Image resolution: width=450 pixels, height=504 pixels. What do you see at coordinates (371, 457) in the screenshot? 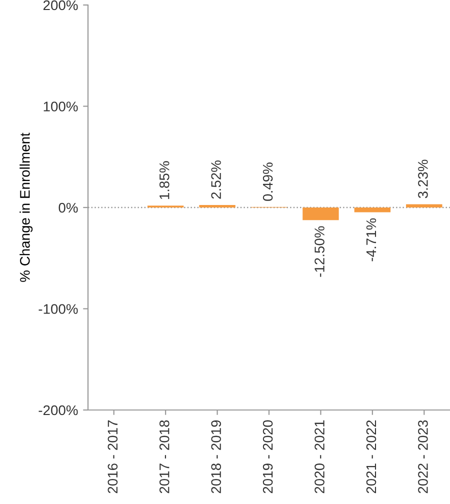
I see `x-tick-label: 2021 - 2022` at bounding box center [371, 457].